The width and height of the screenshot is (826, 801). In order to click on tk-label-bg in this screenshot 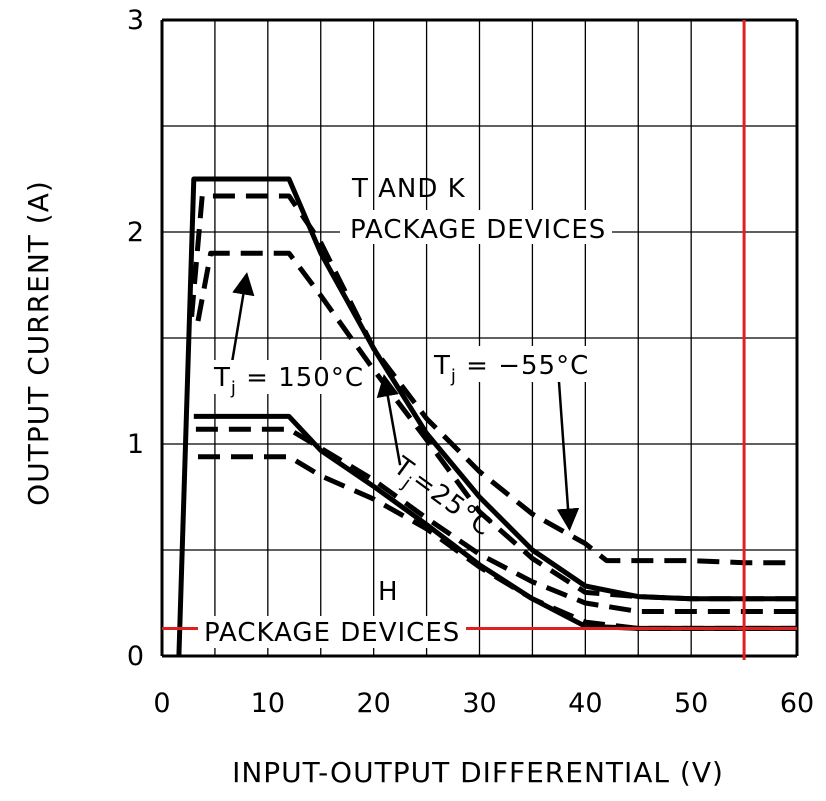, I will do `click(476, 227)`.